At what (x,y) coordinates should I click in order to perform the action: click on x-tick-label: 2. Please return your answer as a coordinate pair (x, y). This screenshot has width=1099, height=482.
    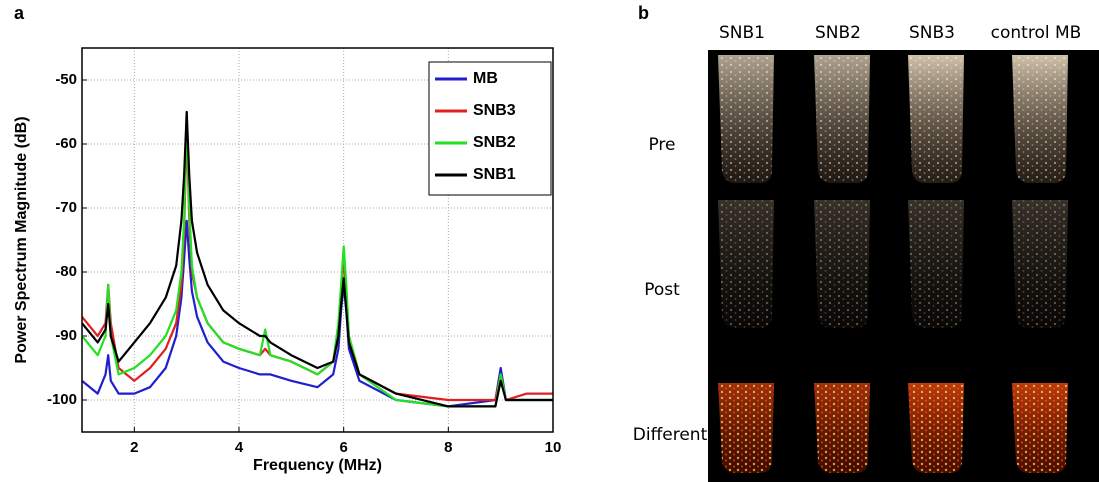
    Looking at the image, I should click on (134, 447).